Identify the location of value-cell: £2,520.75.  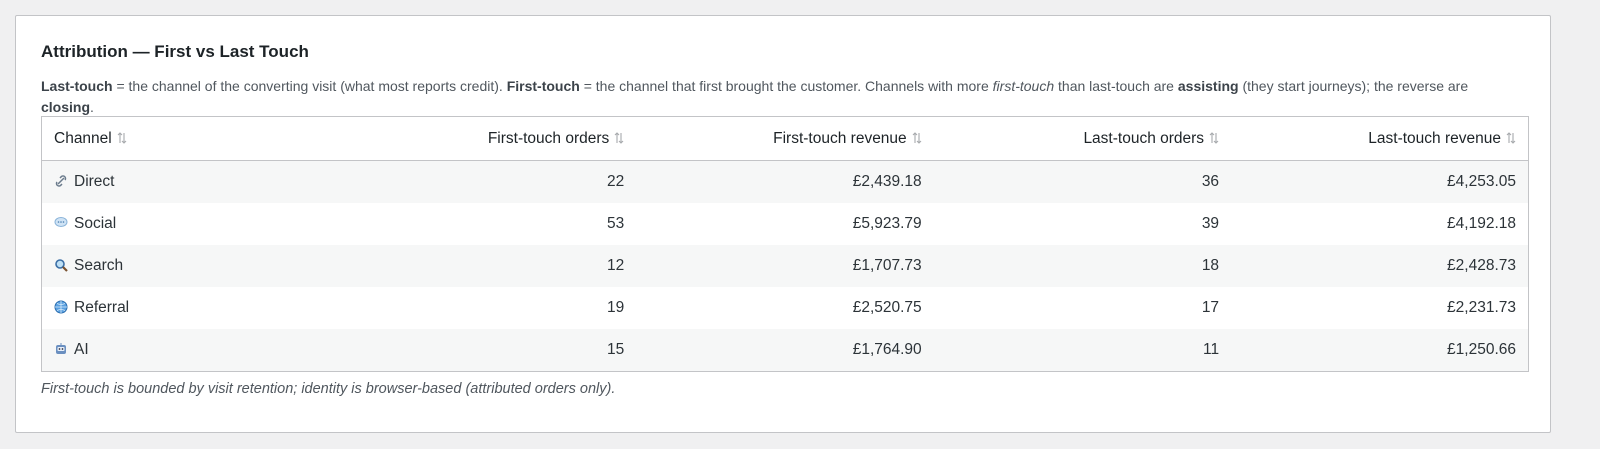
(784, 308).